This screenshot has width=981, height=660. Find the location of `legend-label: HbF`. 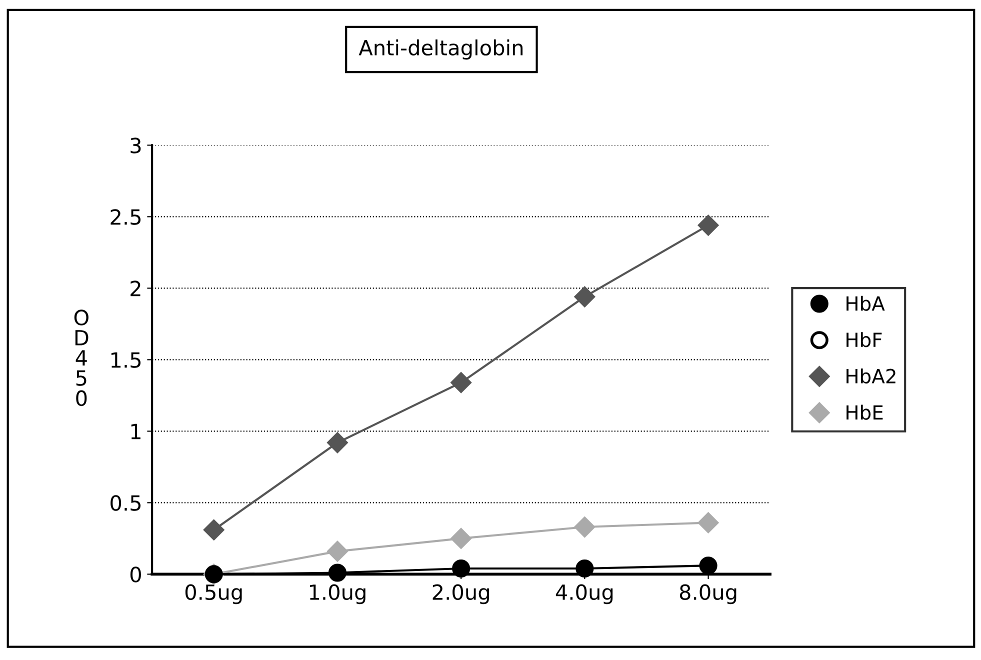

legend-label: HbF is located at coordinates (864, 340).